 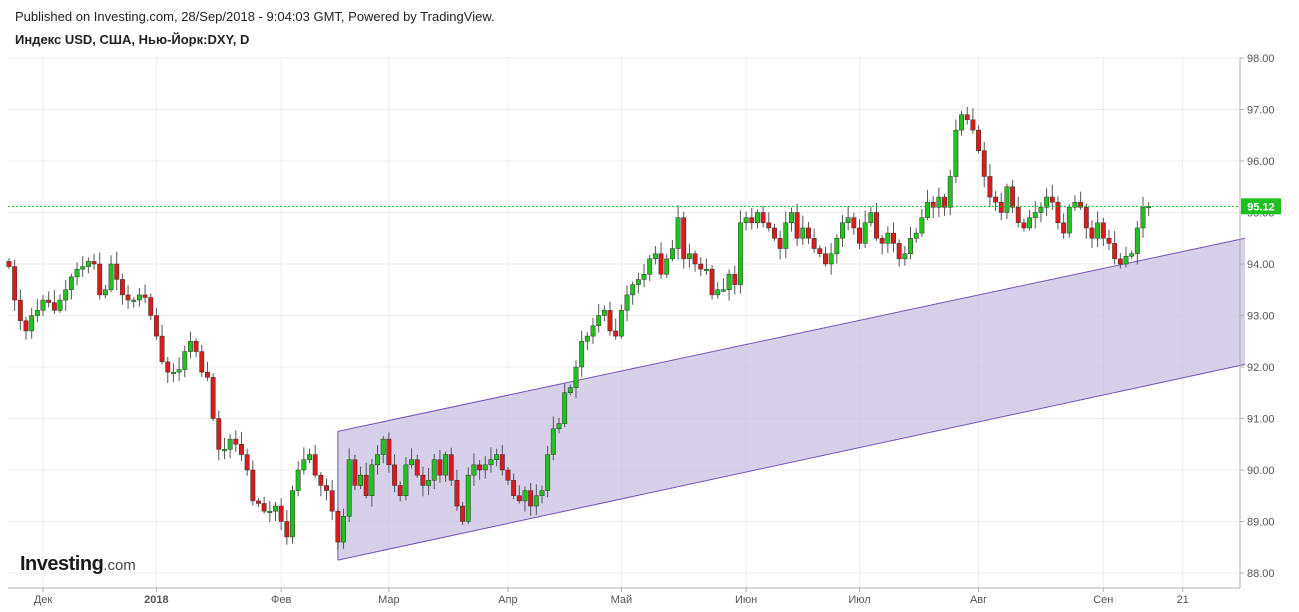 I want to click on investing-logo: Investing.com, so click(x=78, y=564).